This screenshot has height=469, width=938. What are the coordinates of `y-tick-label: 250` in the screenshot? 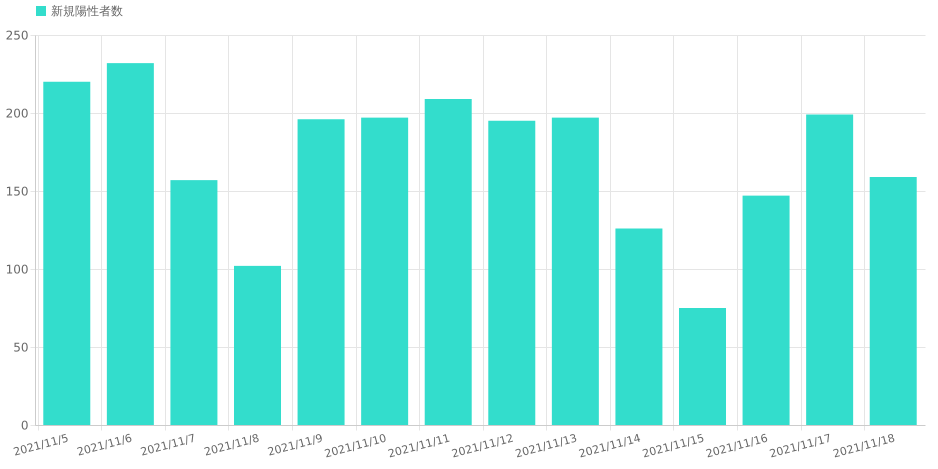 It's located at (17, 35).